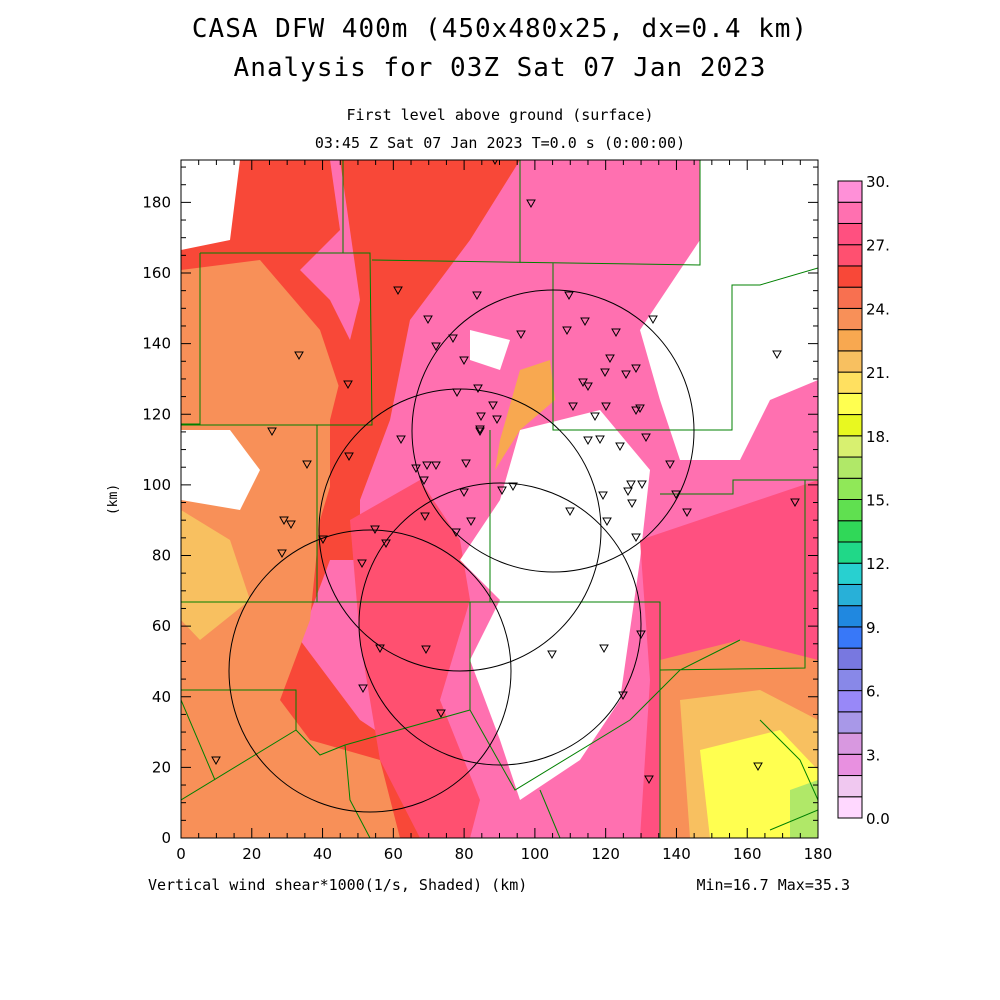  Describe the element at coordinates (181, 854) in the screenshot. I see `x-tick-label: 0` at that location.